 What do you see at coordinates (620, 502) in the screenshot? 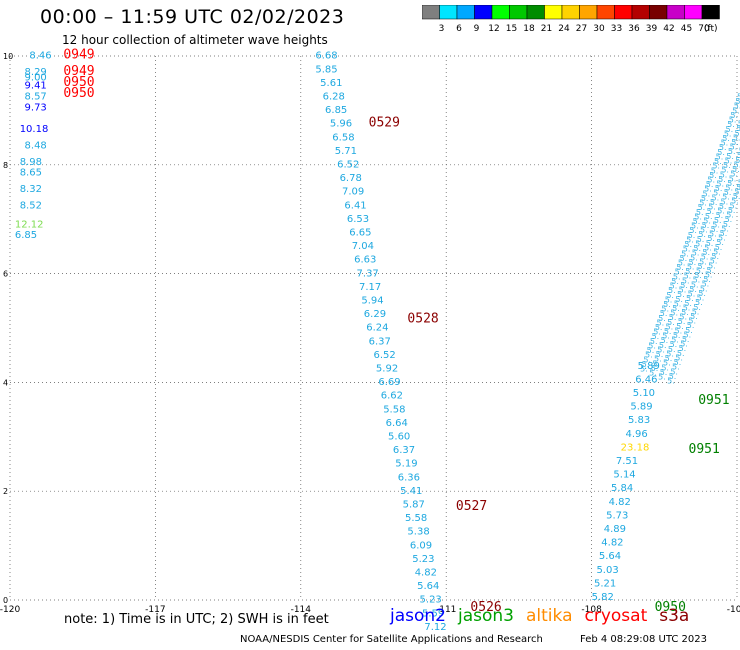
I see `wave-height-label: 4.82` at bounding box center [620, 502].